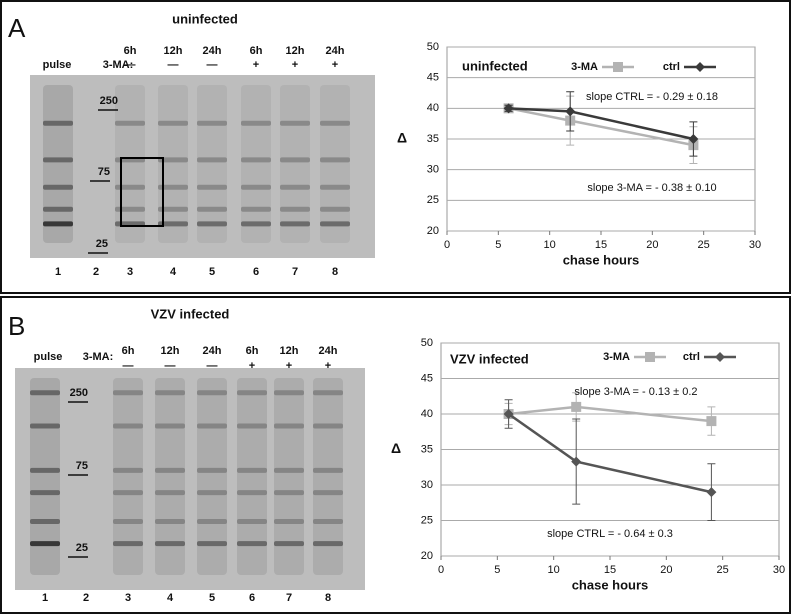  I want to click on y-tick-label: 45, so click(433, 78).